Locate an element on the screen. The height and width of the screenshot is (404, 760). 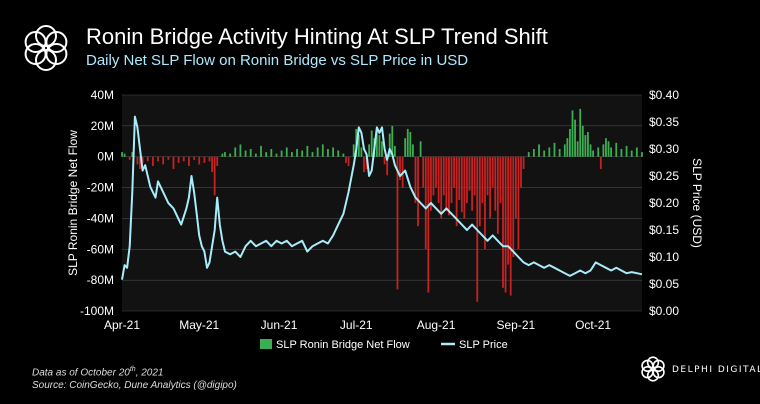
y-left-tick-label: 20M is located at coordinates (102, 126).